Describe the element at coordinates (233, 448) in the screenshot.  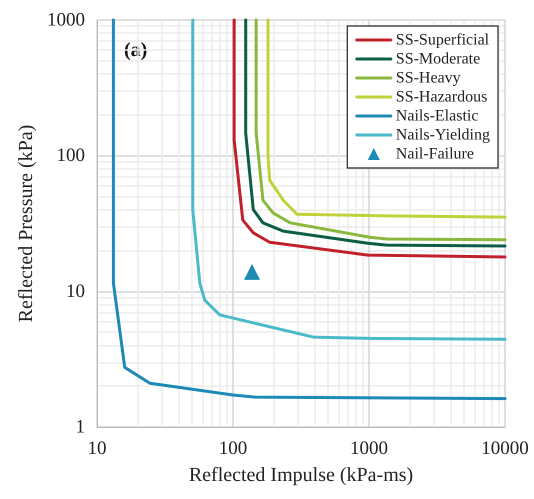
I see `x-tick-label: 100` at that location.